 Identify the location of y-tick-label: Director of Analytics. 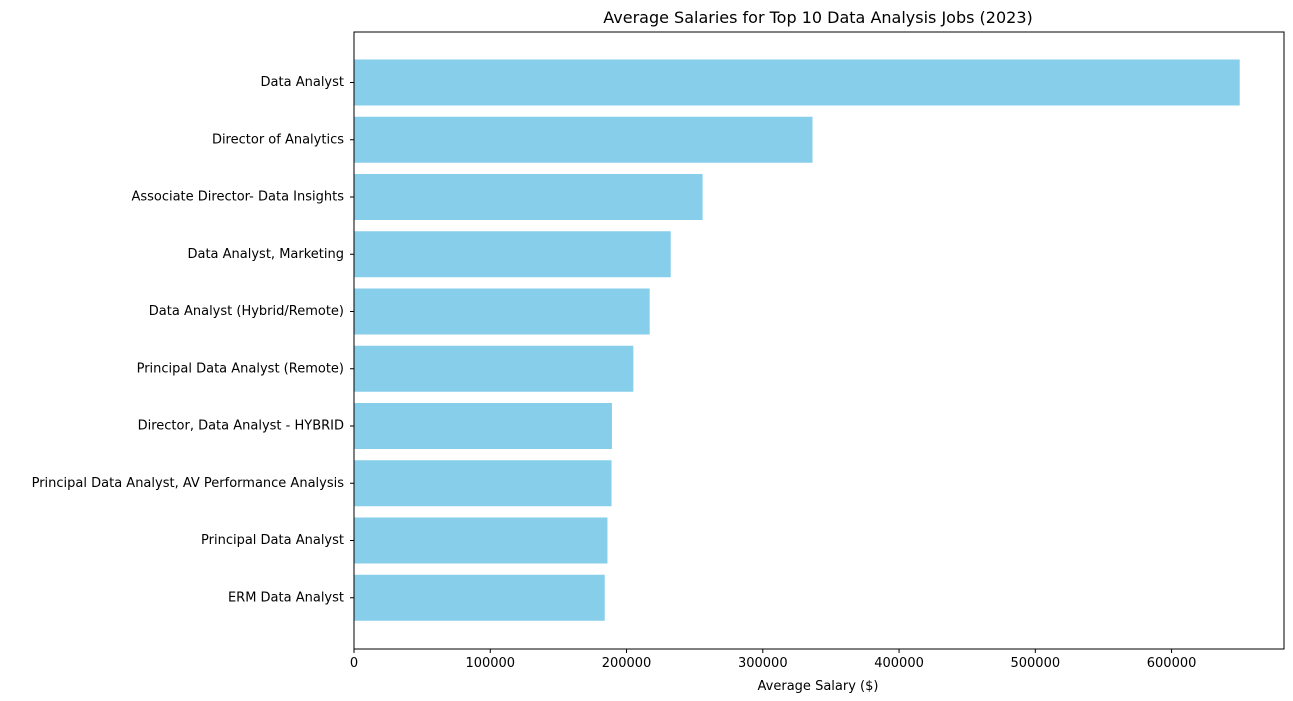
(278, 139).